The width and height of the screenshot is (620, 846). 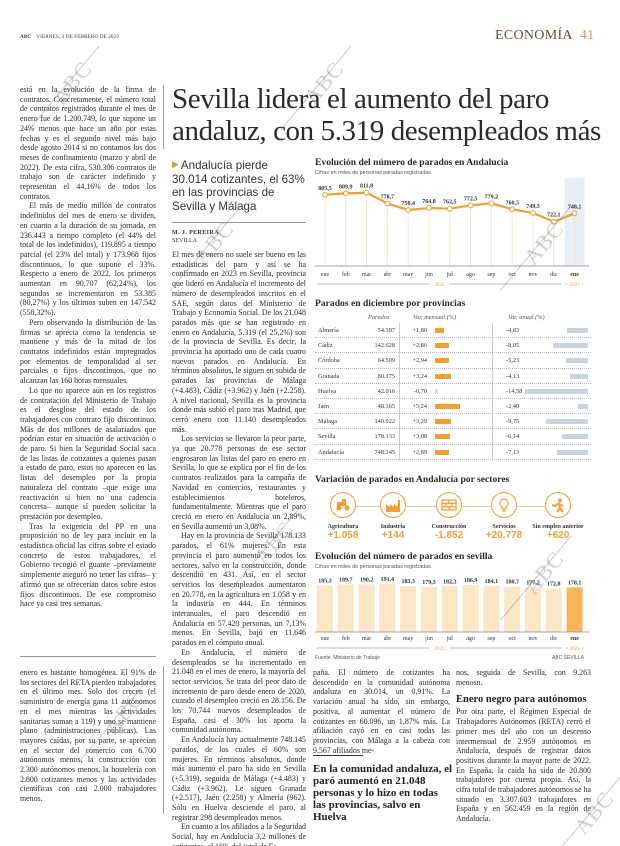 What do you see at coordinates (471, 199) in the screenshot?
I see `data-label: 772,5` at bounding box center [471, 199].